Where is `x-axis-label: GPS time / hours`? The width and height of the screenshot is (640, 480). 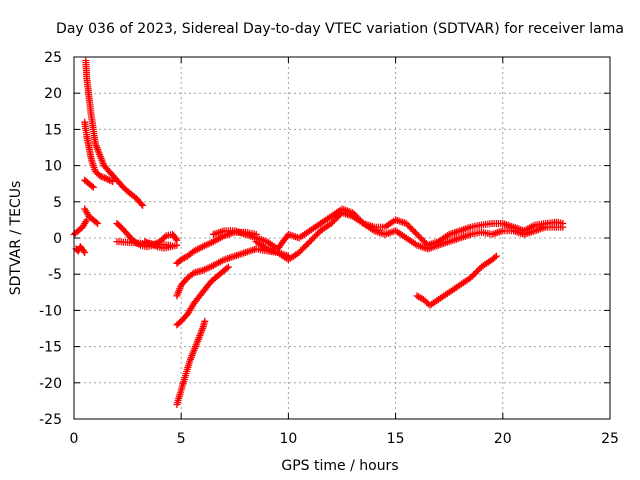
x-axis-label: GPS time / hours is located at coordinates (339, 466).